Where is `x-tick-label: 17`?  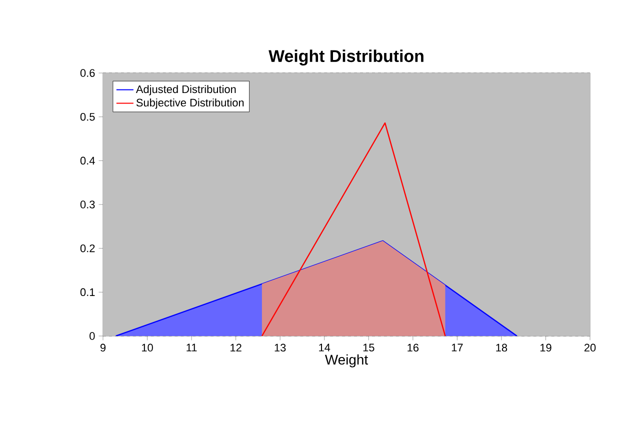 x-tick-label: 17 is located at coordinates (457, 348).